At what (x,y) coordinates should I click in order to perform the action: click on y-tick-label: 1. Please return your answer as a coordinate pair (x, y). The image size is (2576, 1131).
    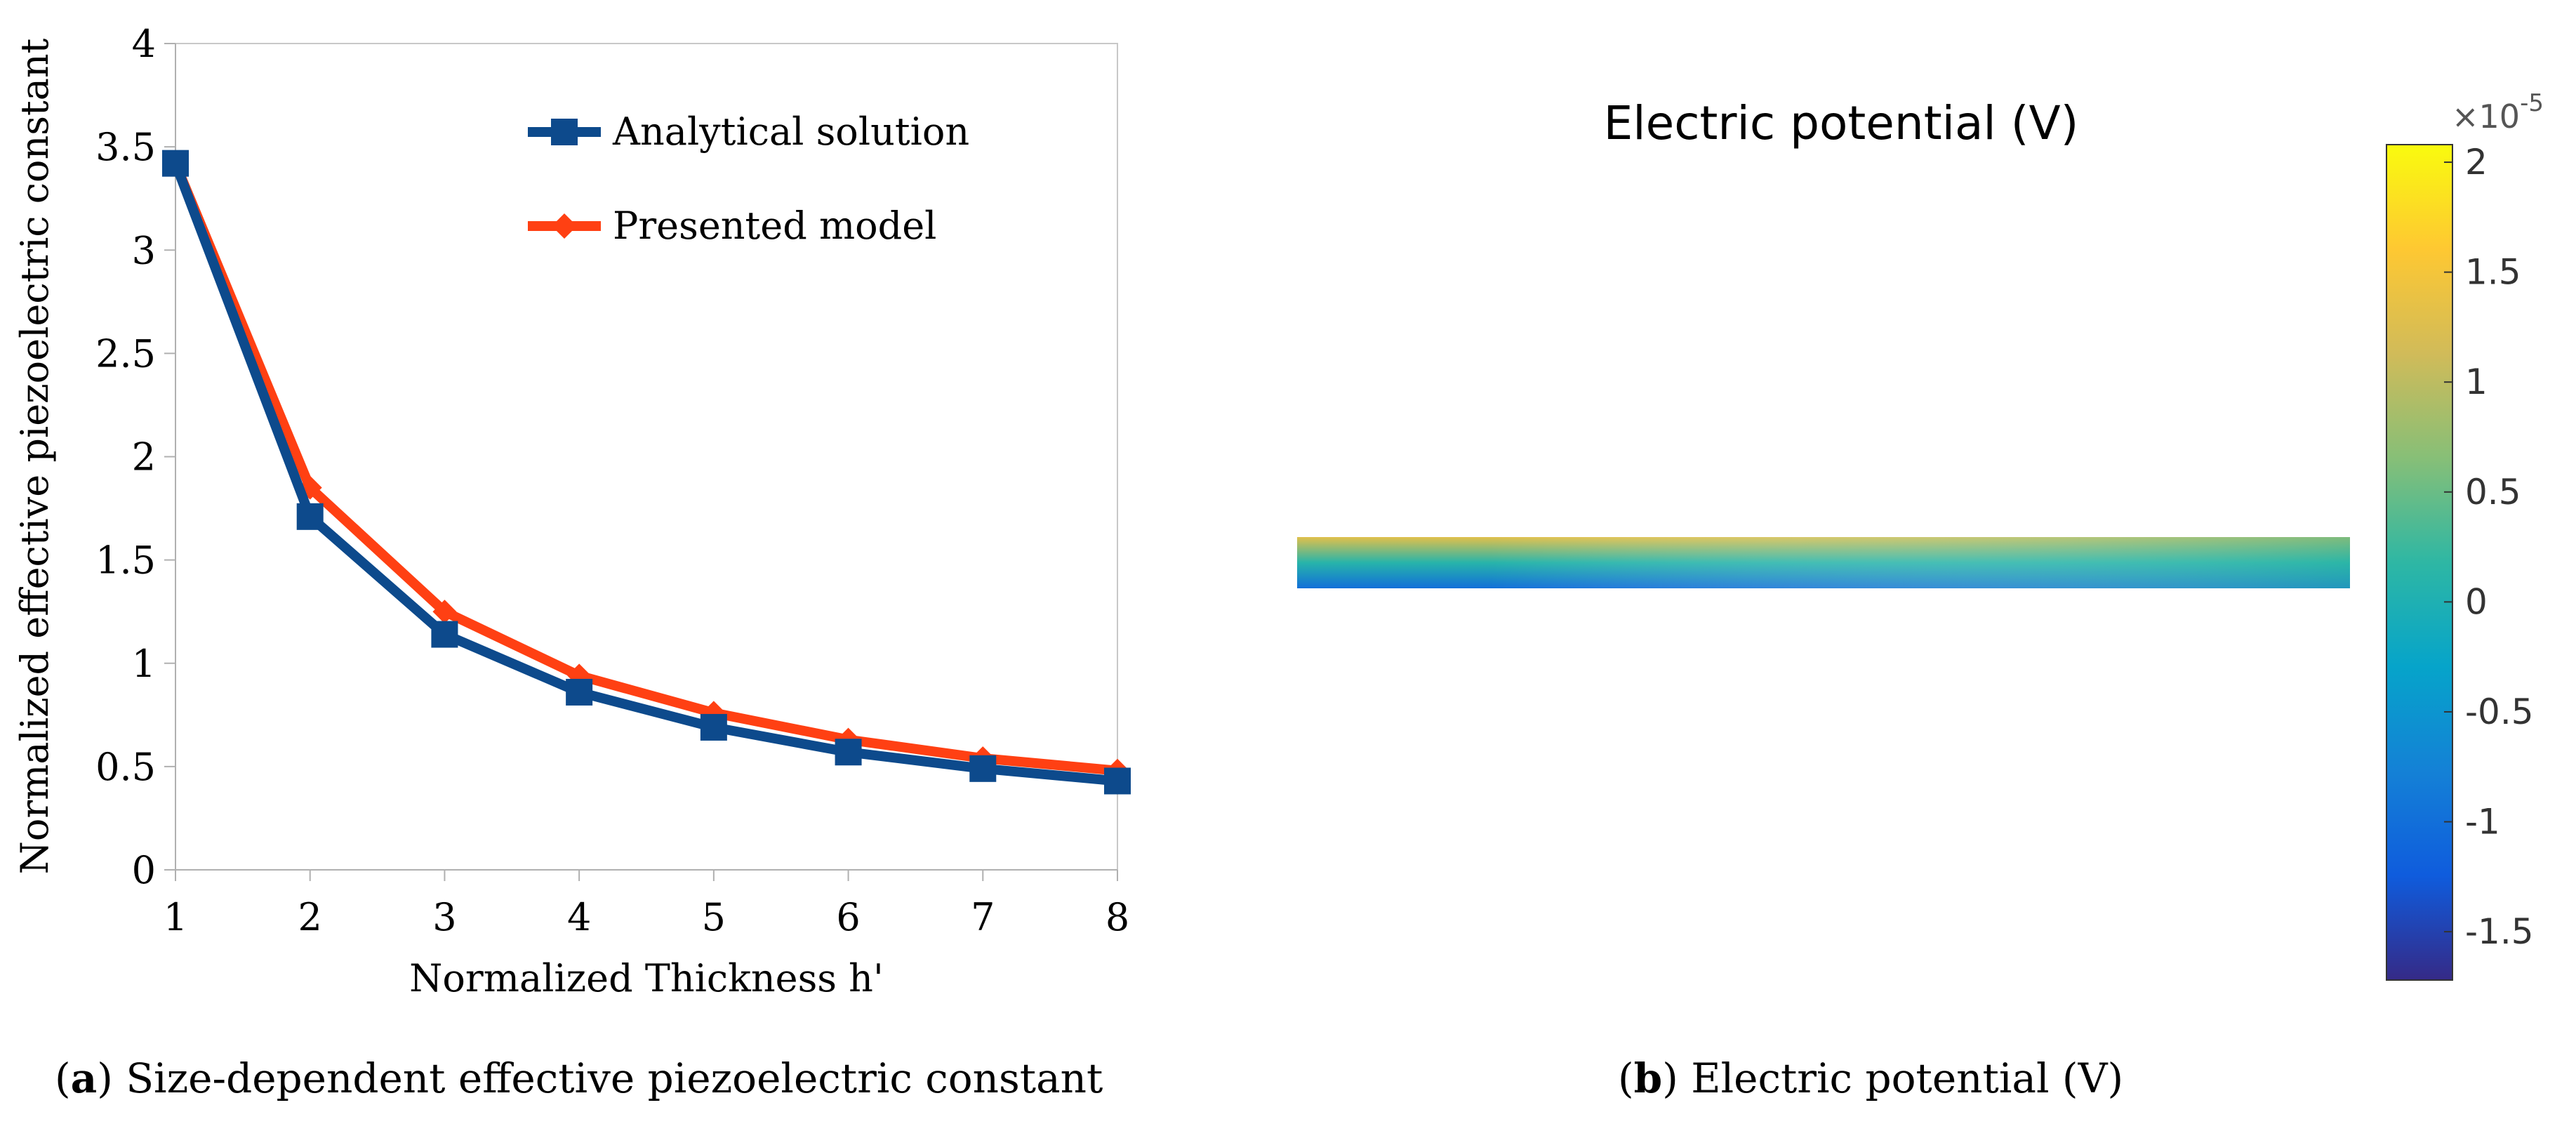
    Looking at the image, I should click on (144, 664).